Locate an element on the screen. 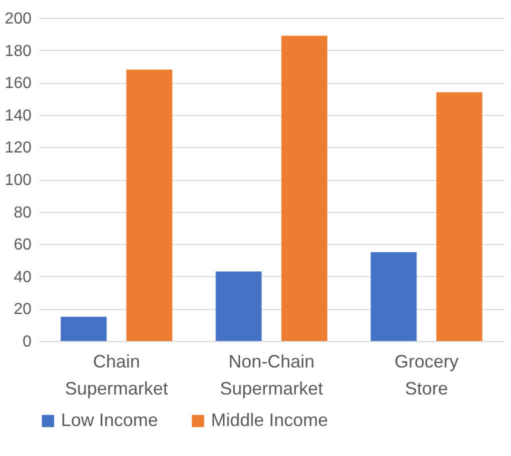 The image size is (511, 456). legend-label: Middle Income is located at coordinates (269, 420).